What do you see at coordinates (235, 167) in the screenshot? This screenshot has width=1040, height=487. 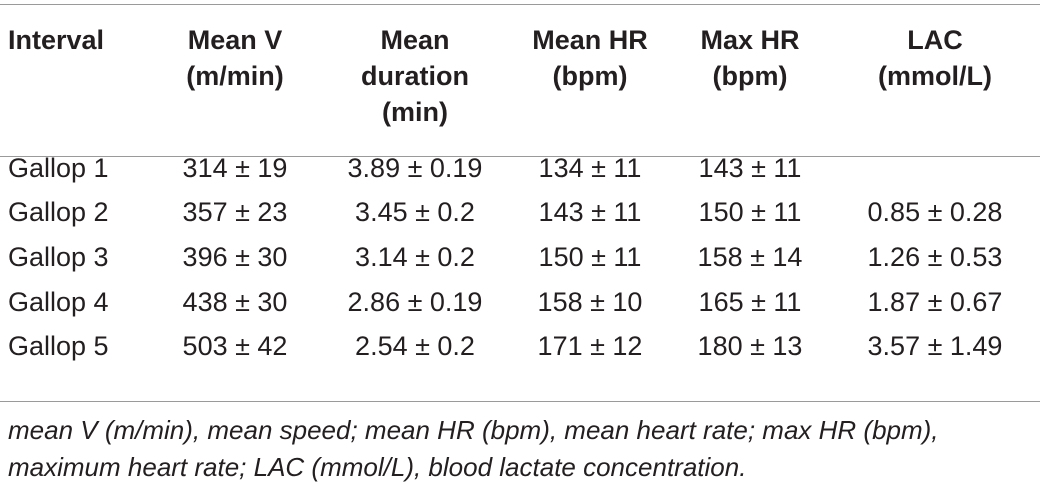 I see `table-cell: 314 ± 19` at bounding box center [235, 167].